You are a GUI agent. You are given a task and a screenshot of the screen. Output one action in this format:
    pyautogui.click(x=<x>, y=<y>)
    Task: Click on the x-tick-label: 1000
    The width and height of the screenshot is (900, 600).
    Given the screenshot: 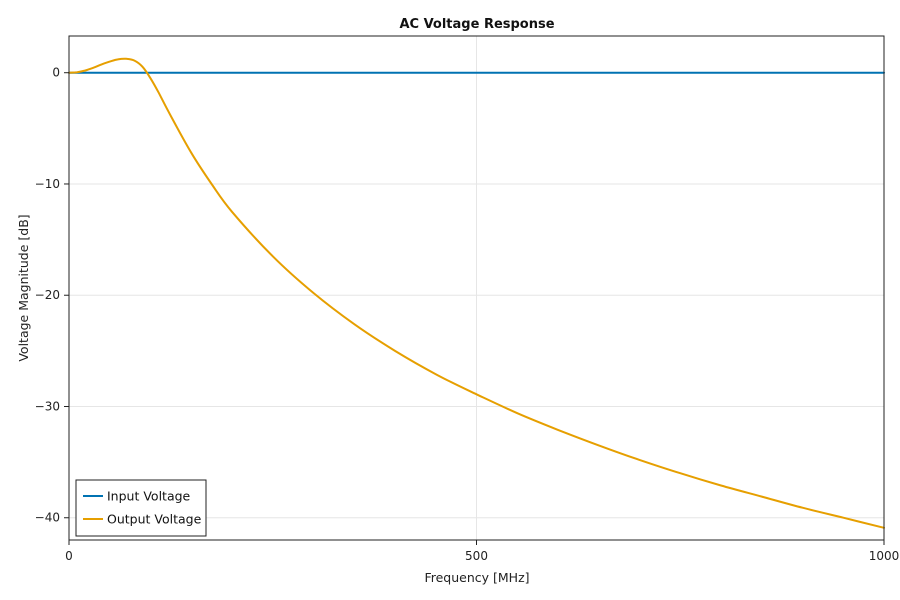 What is the action you would take?
    pyautogui.click(x=884, y=556)
    